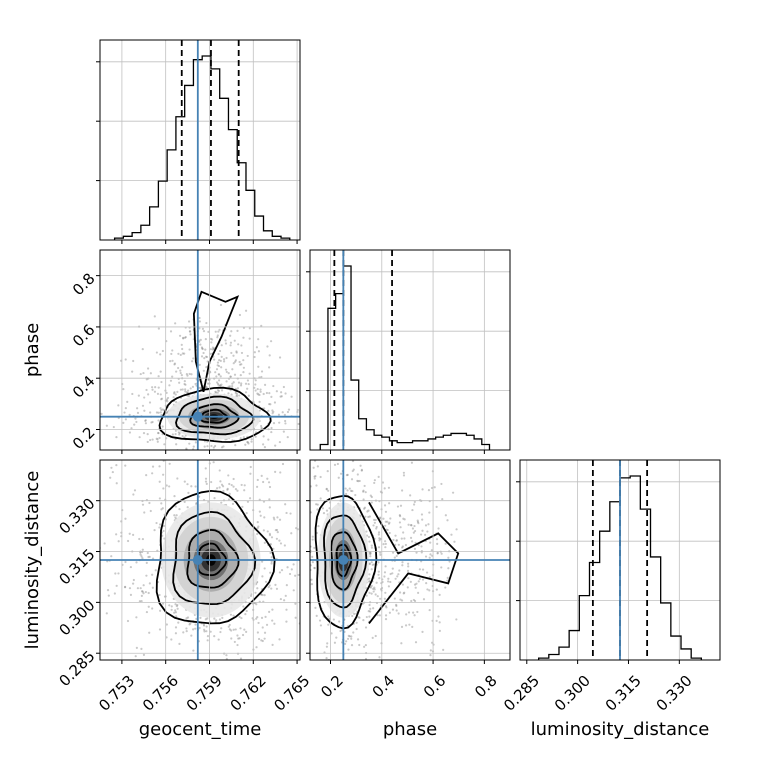  What do you see at coordinates (521, 693) in the screenshot?
I see `x-tick-label-luminosity_distance: 0.285` at bounding box center [521, 693].